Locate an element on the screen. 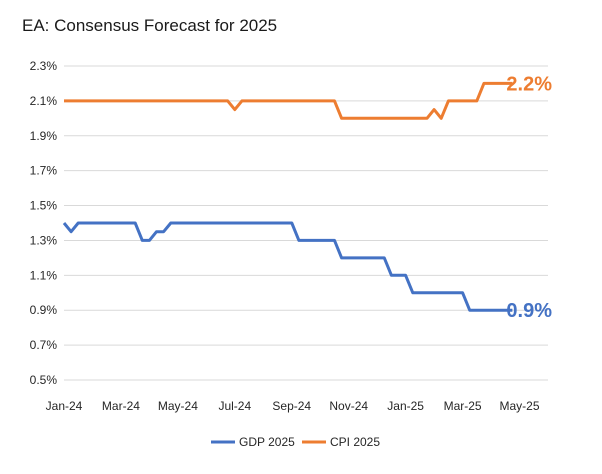  y-tick-label: 2.1% is located at coordinates (44, 101).